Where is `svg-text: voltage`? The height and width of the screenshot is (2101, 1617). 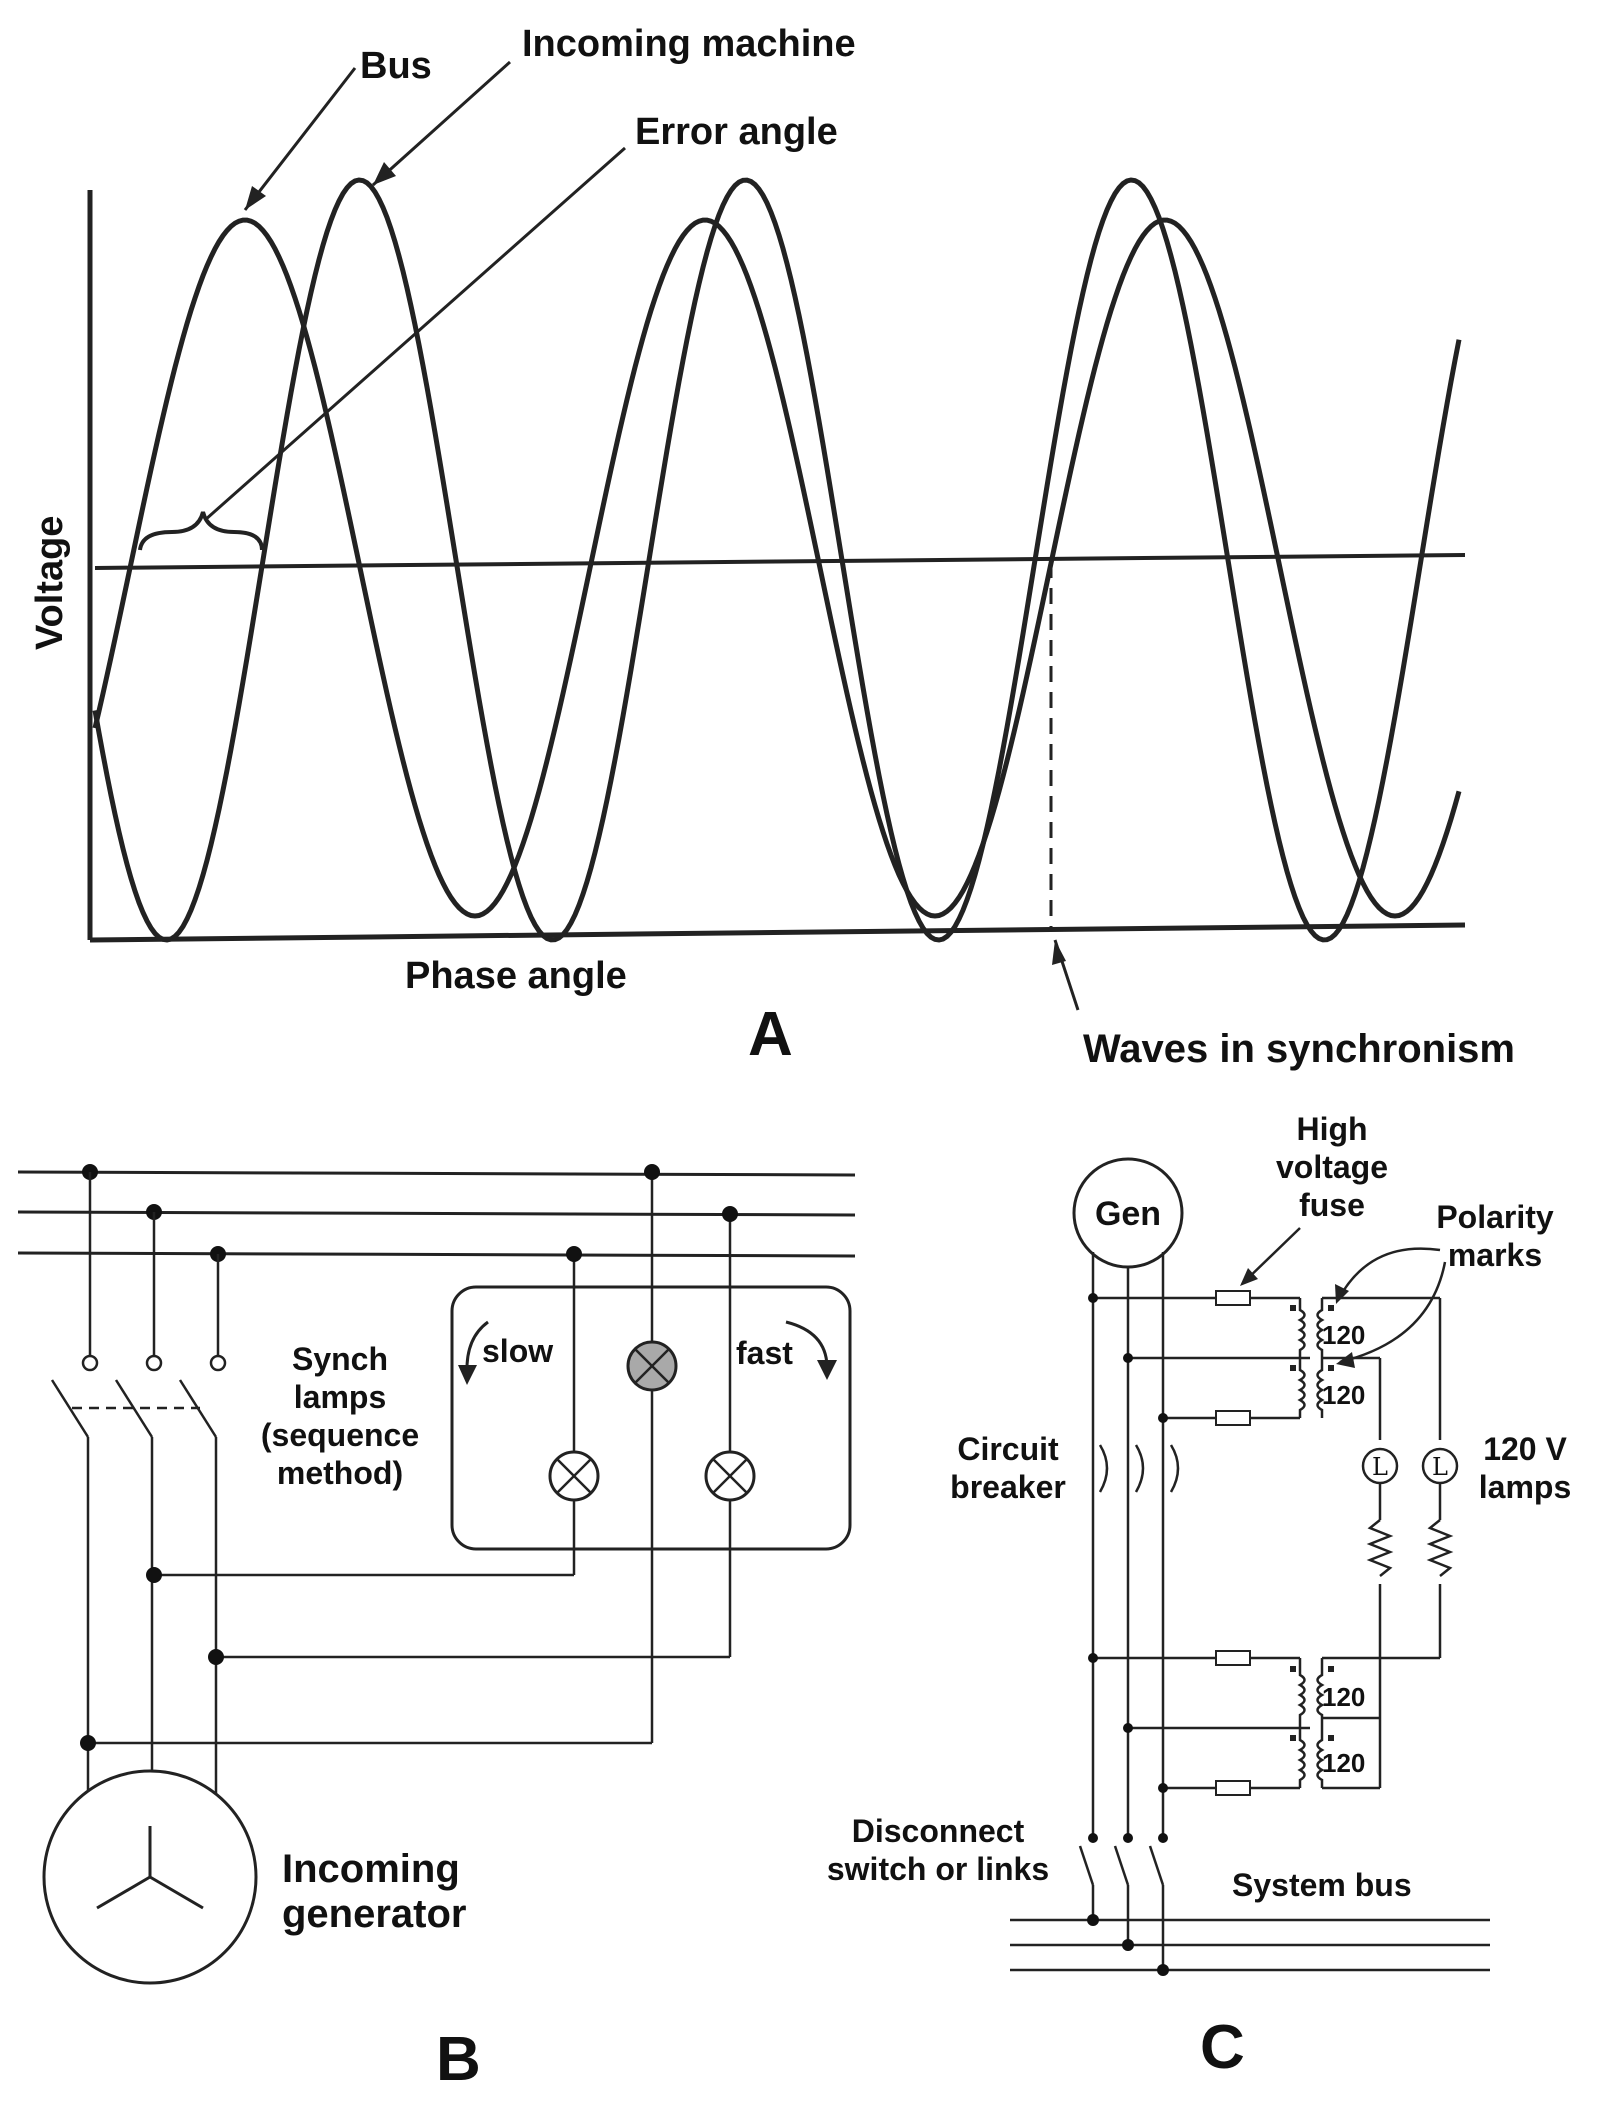
svg-text: voltage is located at coordinates (1332, 1167).